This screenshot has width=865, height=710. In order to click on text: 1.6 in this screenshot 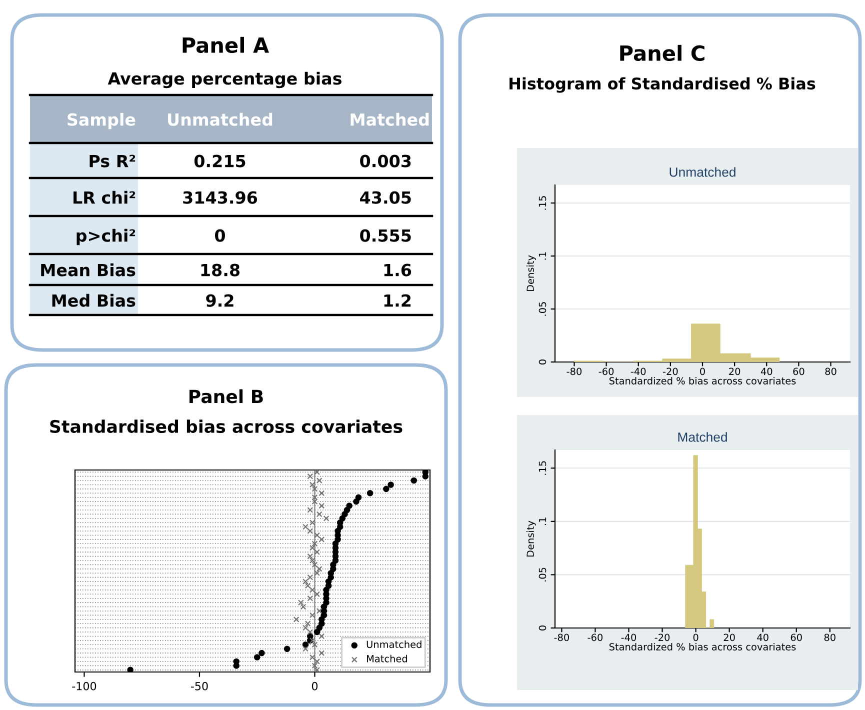, I will do `click(398, 270)`.